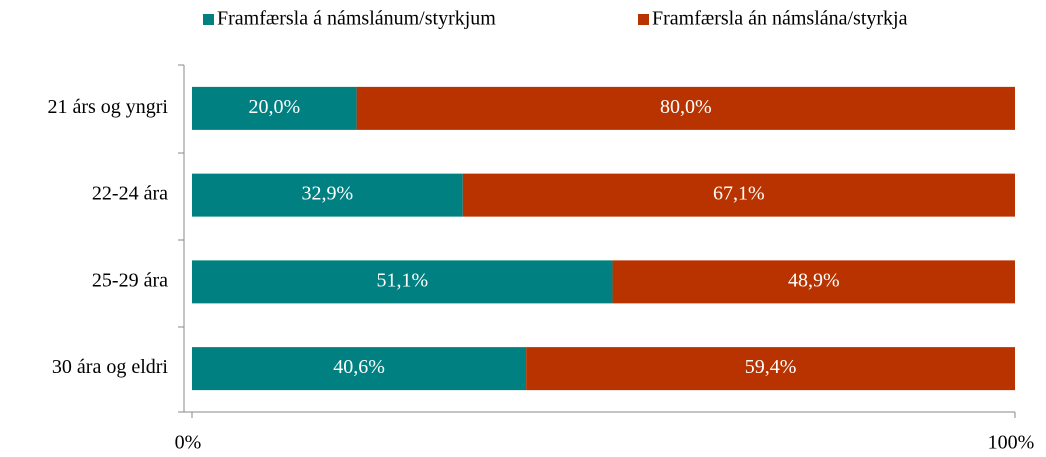 Image resolution: width=1046 pixels, height=457 pixels. I want to click on y-tick-label: 22-24 ára, so click(130, 194).